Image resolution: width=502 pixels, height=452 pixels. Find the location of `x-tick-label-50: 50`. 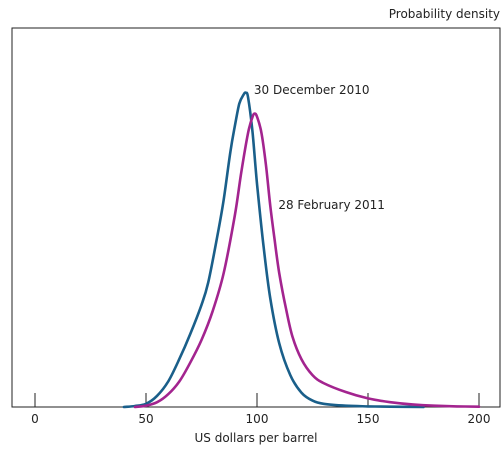

x-tick-label-50: 50 is located at coordinates (145, 419).